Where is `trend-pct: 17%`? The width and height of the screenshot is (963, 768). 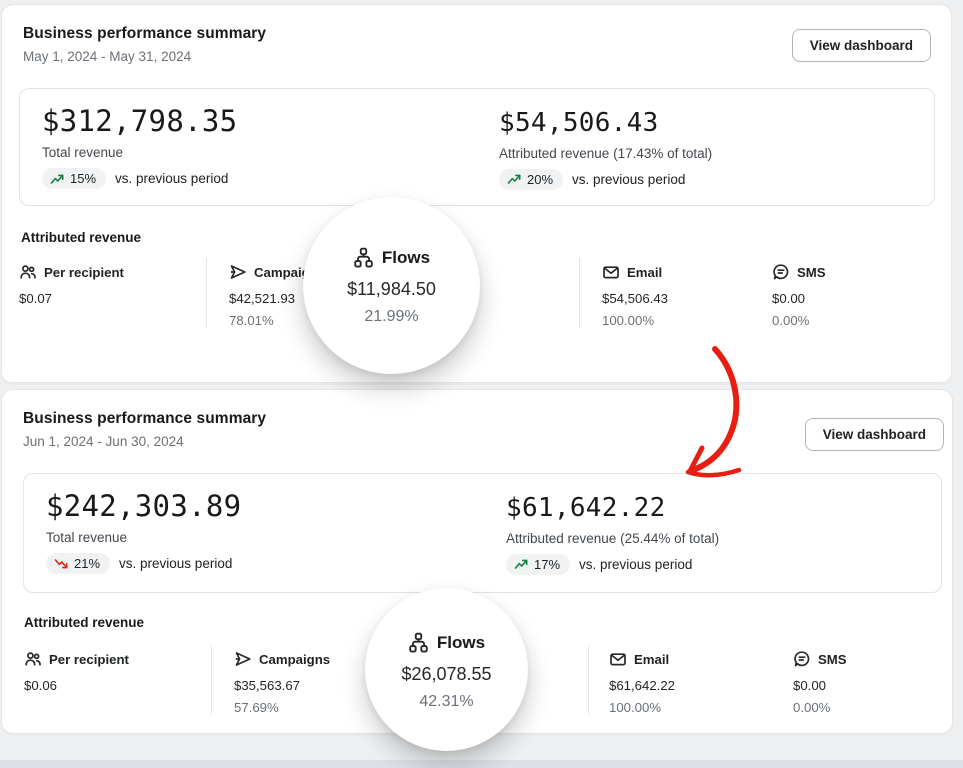
trend-pct: 17% is located at coordinates (547, 564).